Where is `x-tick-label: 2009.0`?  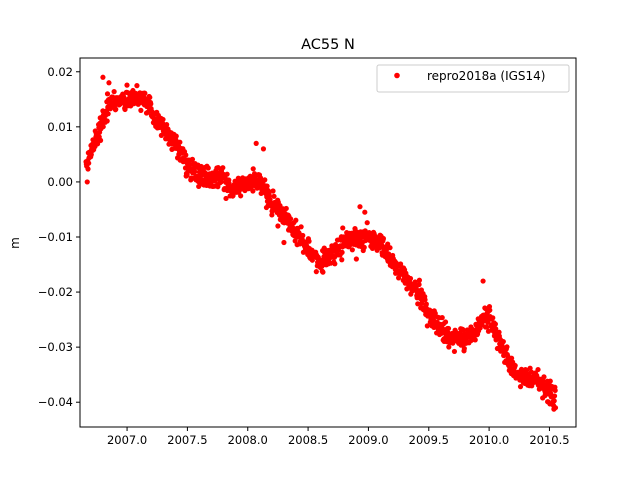
x-tick-label: 2009.0 is located at coordinates (368, 440).